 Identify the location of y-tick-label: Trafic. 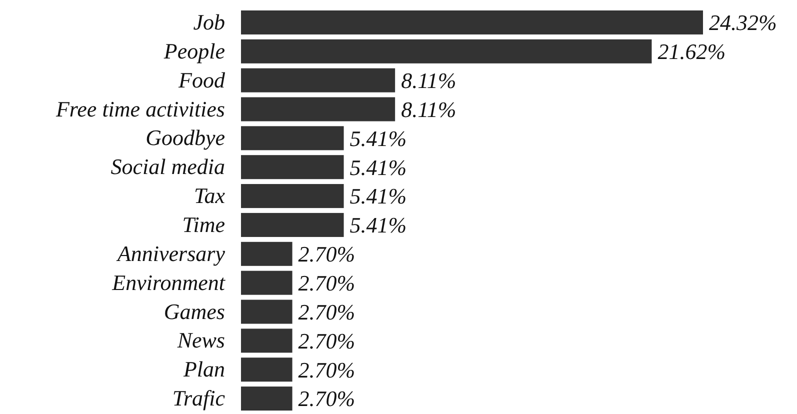
(199, 398).